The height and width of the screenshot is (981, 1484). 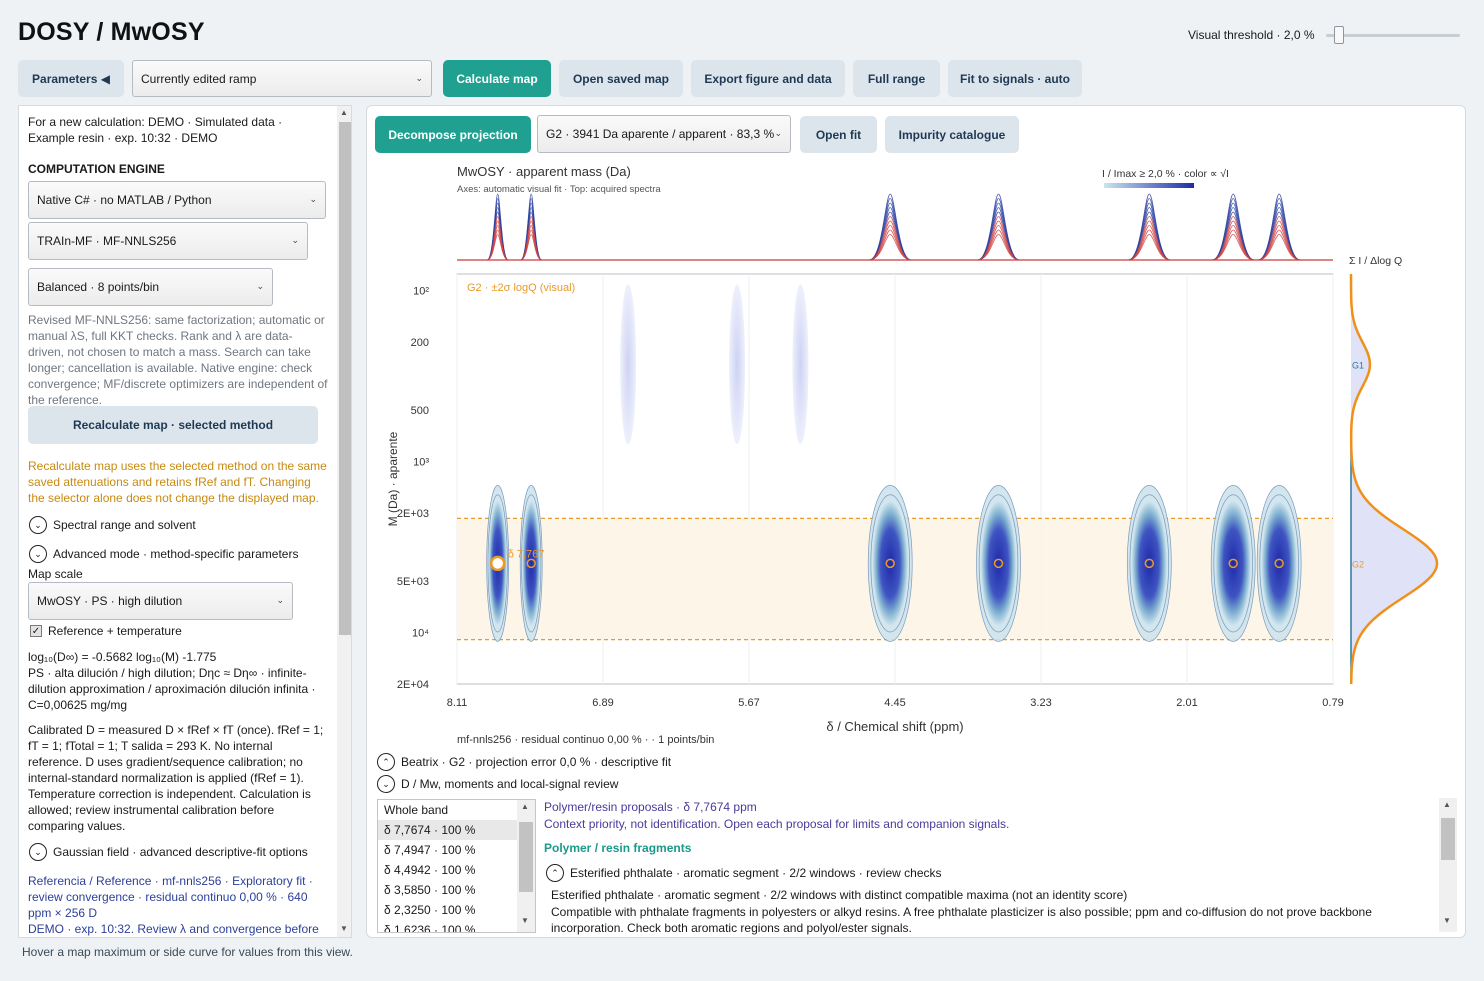 I want to click on list-item: δ 4,4942 · 100 %, so click(x=430, y=870).